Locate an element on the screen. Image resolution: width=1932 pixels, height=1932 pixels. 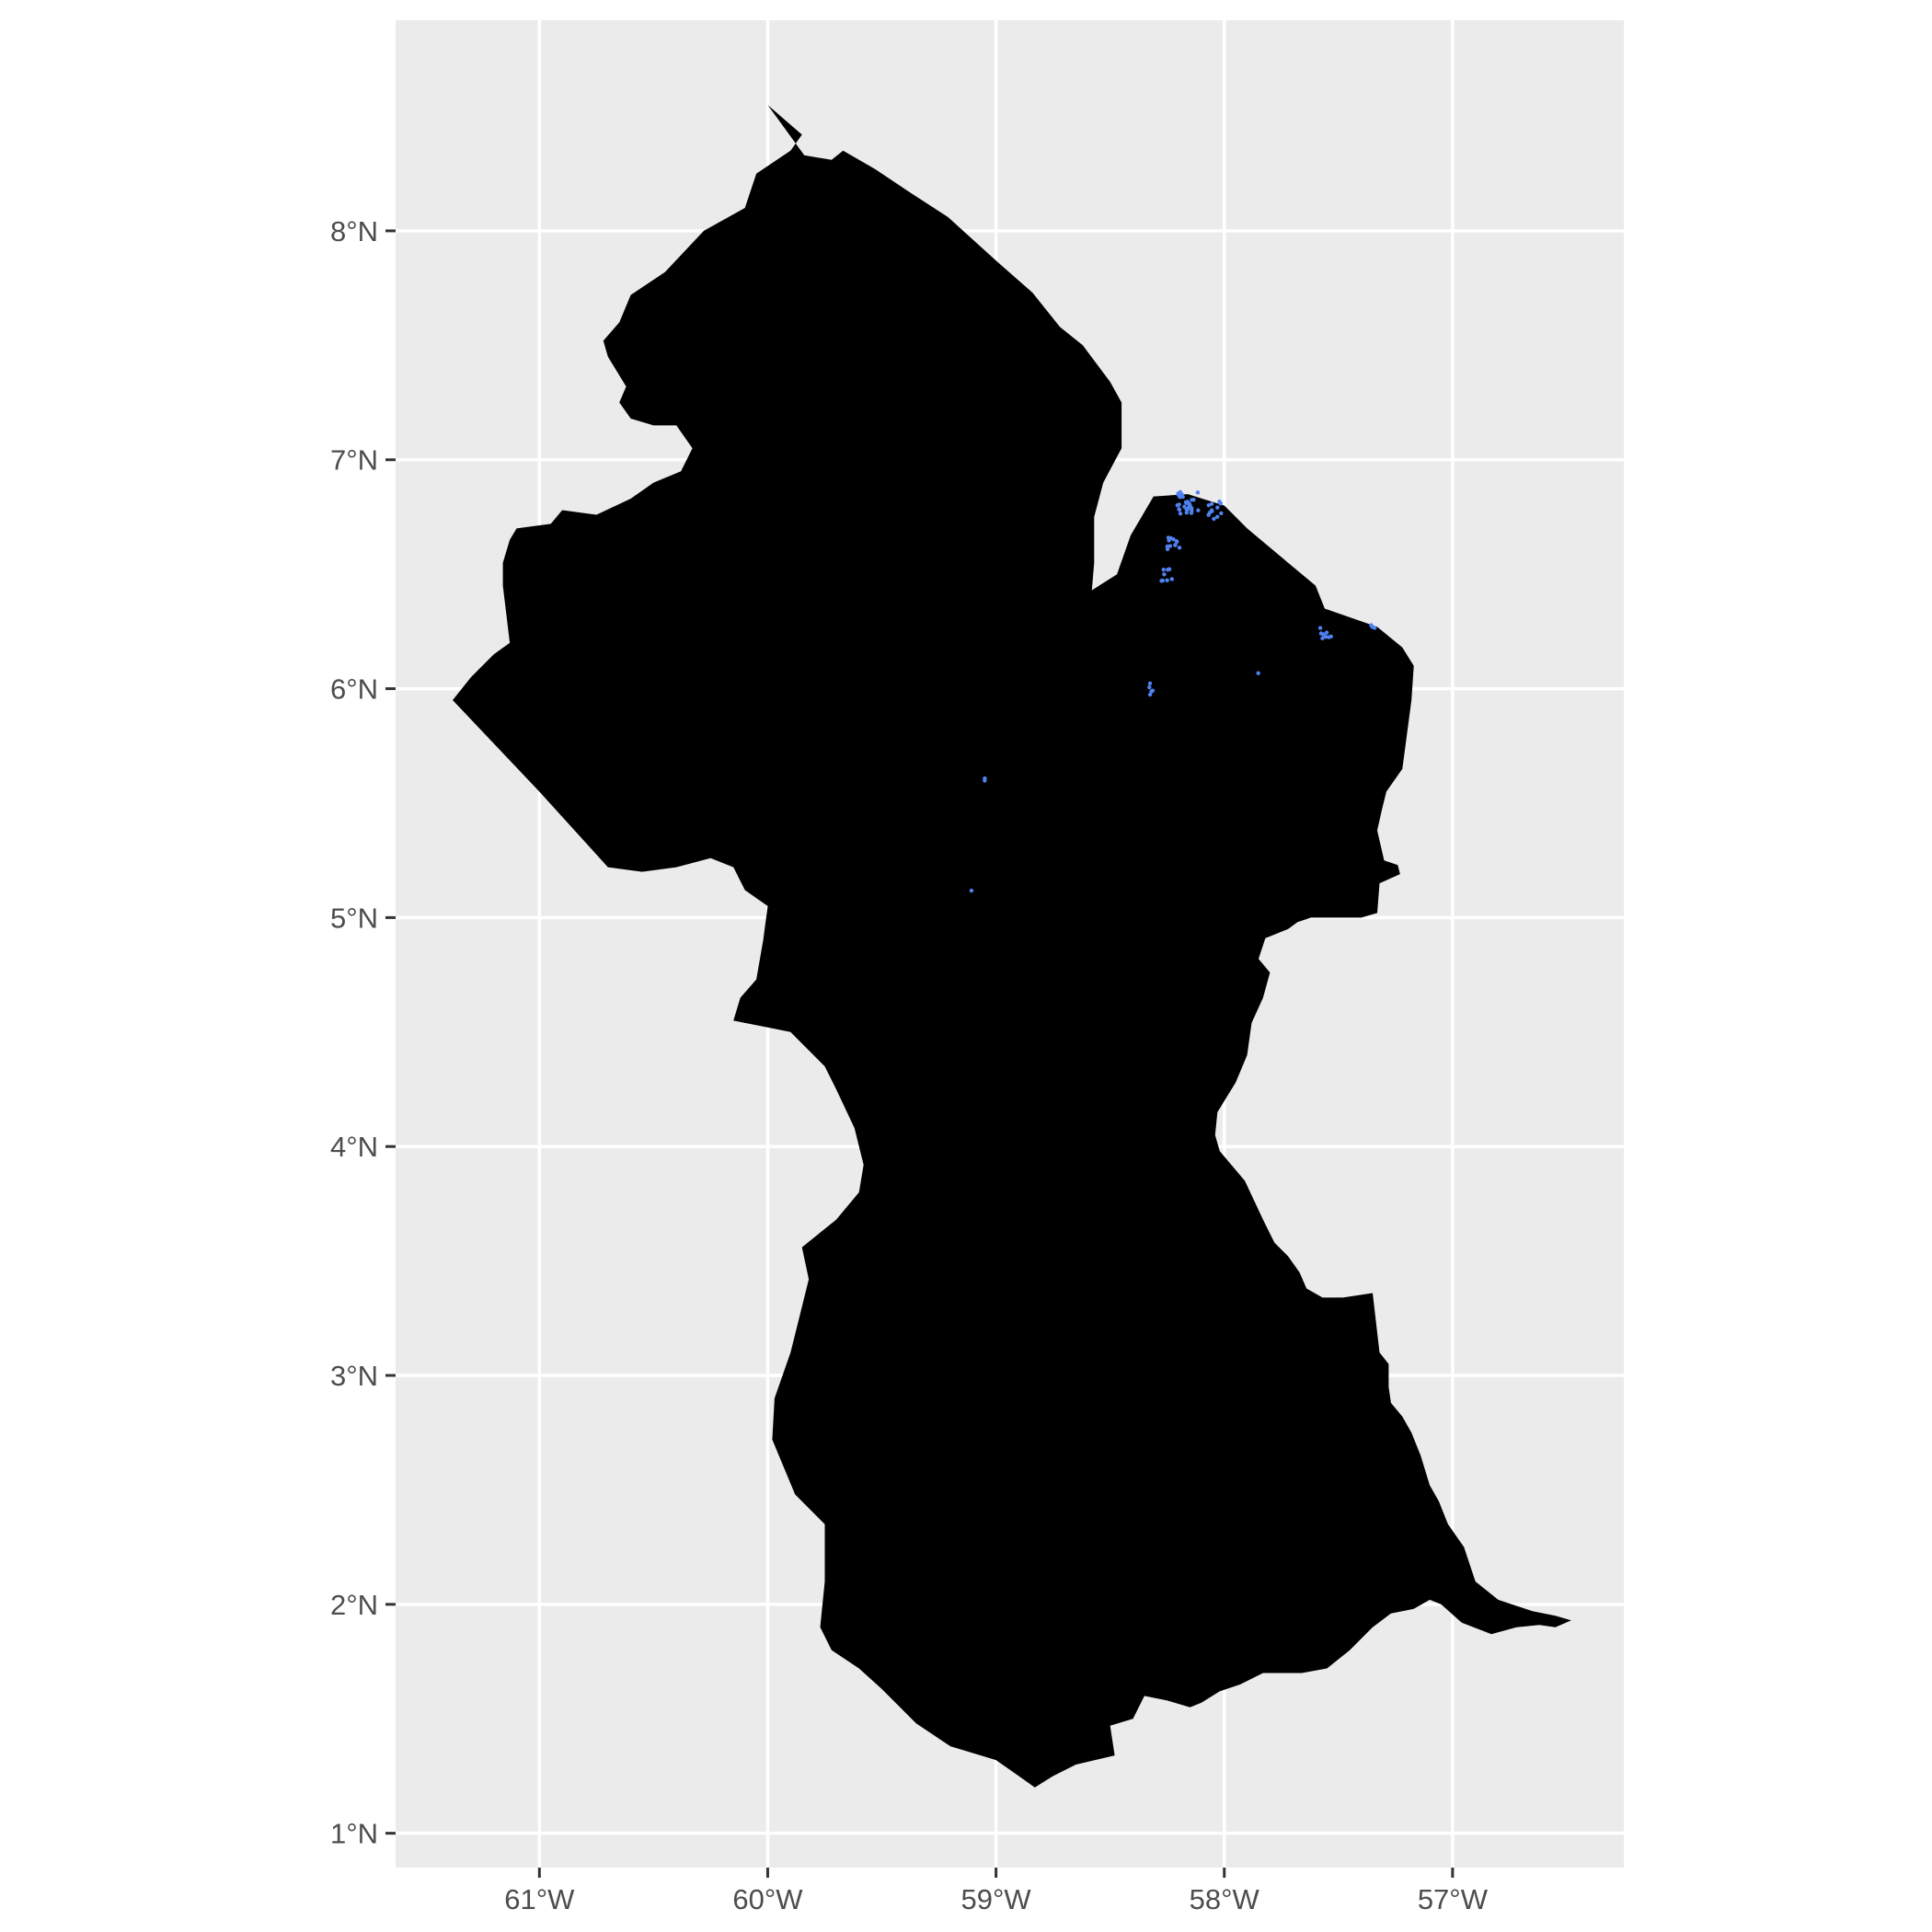
x-tick-label: 61°W is located at coordinates (539, 1899).